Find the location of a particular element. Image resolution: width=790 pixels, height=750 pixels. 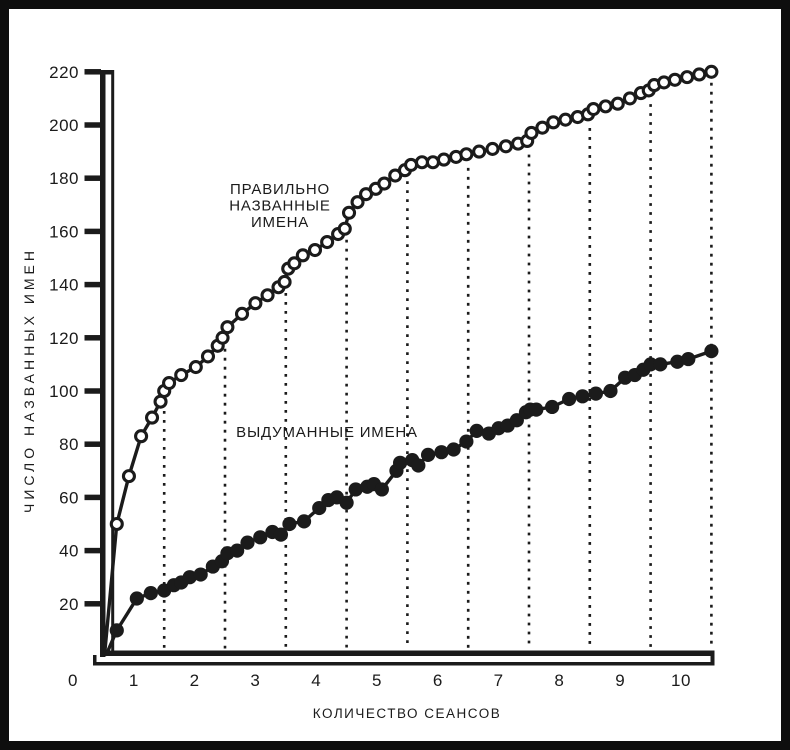

y-axis-tick-label: 200 is located at coordinates (64, 125).